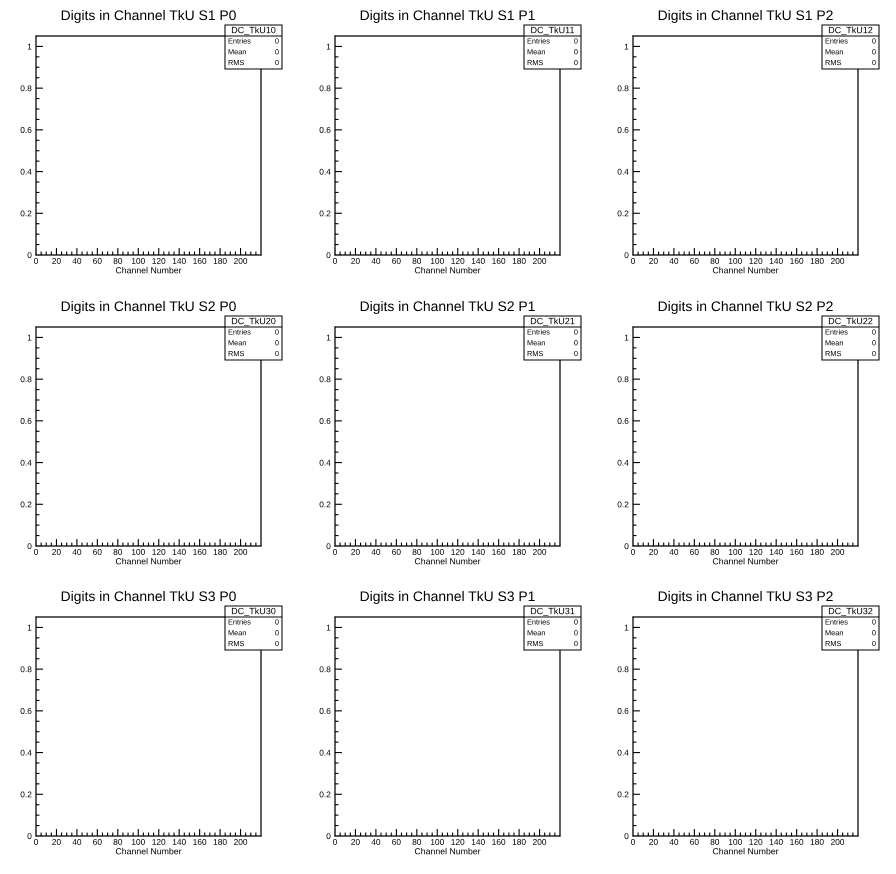 Image resolution: width=896 pixels, height=874 pixels. Describe the element at coordinates (254, 322) in the screenshot. I see `text: DC_TkU20` at that location.